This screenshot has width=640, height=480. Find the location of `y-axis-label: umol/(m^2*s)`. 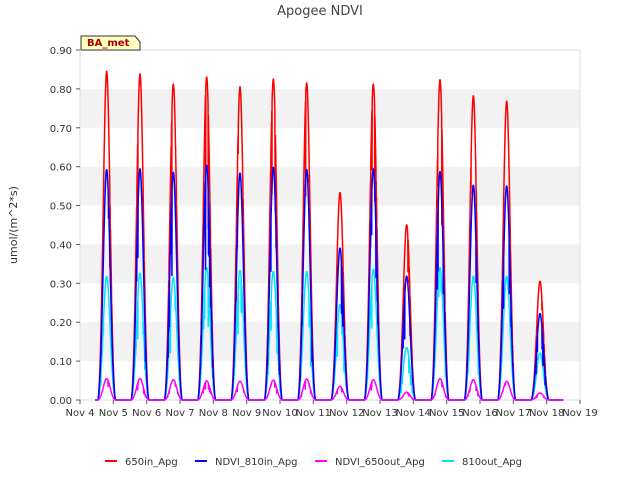

y-axis-label: umol/(m^2*s) is located at coordinates (13, 225).